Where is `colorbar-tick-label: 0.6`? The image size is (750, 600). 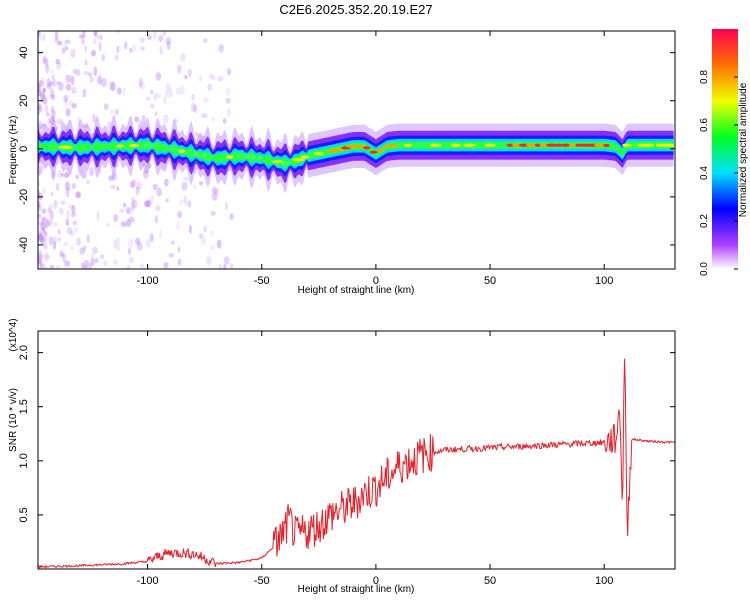 colorbar-tick-label: 0.6 is located at coordinates (704, 125).